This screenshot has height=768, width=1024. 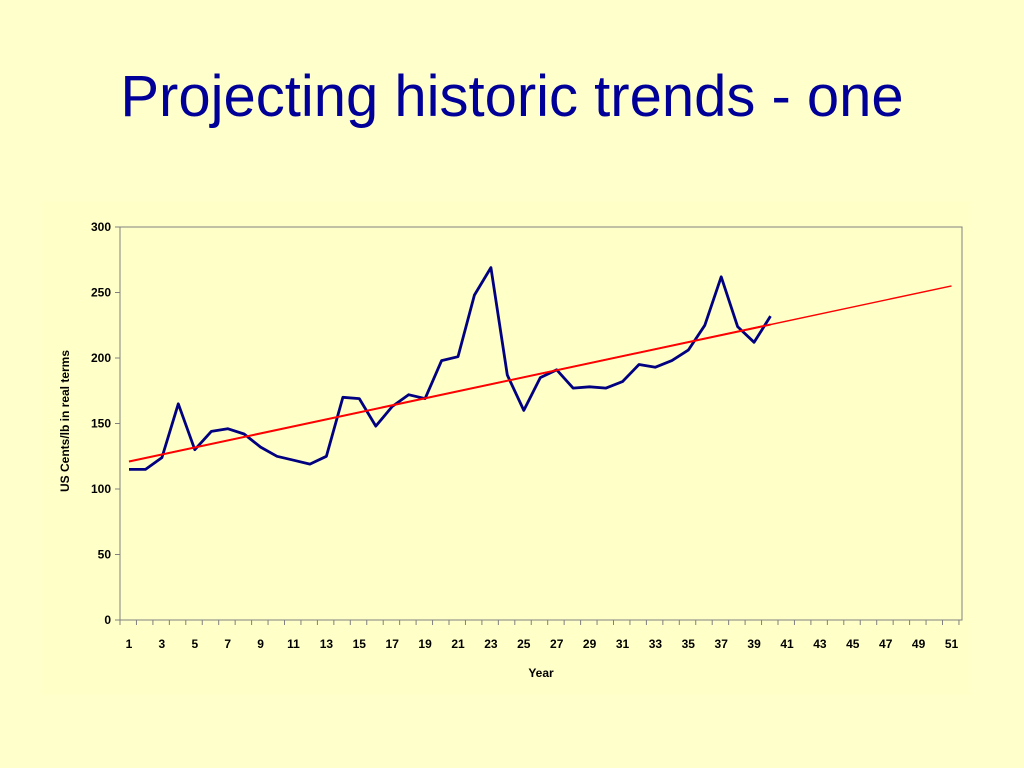 I want to click on y-tick-label: 200, so click(x=101, y=358).